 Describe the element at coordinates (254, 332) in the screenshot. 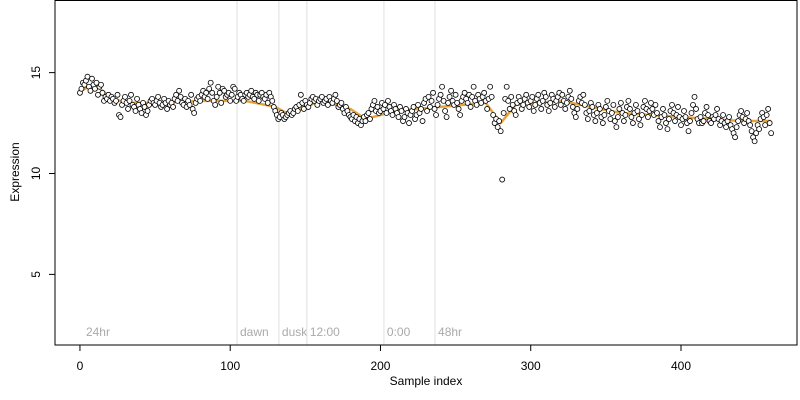

I see `annotation-label: dawn` at that location.